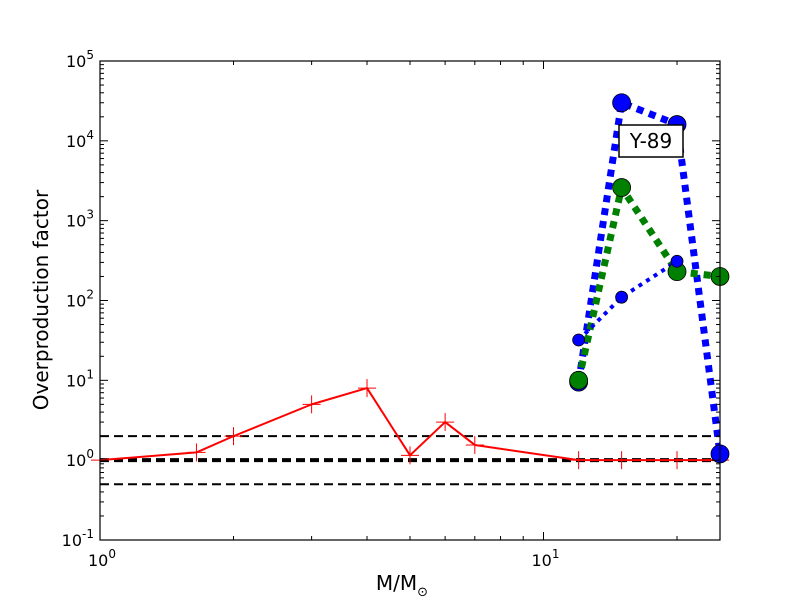 The height and width of the screenshot is (600, 800). Describe the element at coordinates (80, 139) in the screenshot. I see `y-tick-label: 10⁴` at that location.